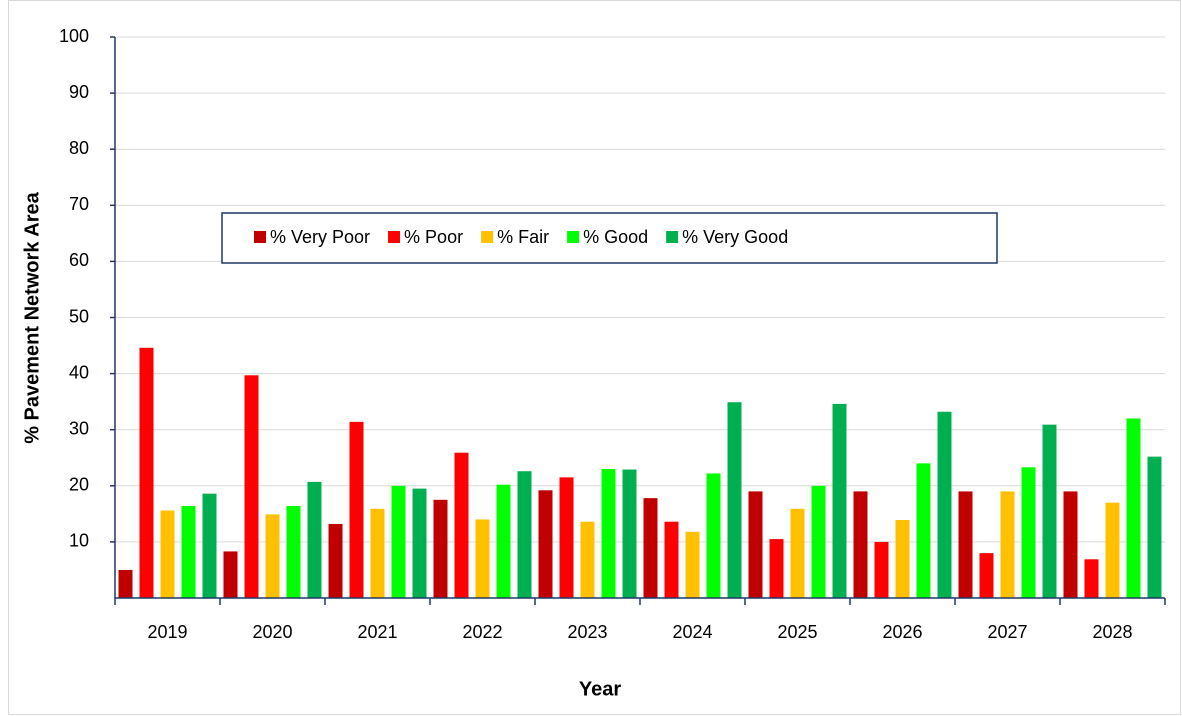  What do you see at coordinates (797, 632) in the screenshot?
I see `x-tick-label: 2025` at bounding box center [797, 632].